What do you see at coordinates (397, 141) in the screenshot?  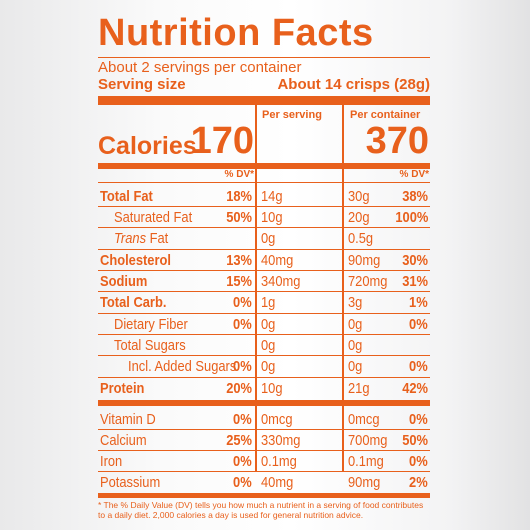 I see `calories-per-container: 370` at bounding box center [397, 141].